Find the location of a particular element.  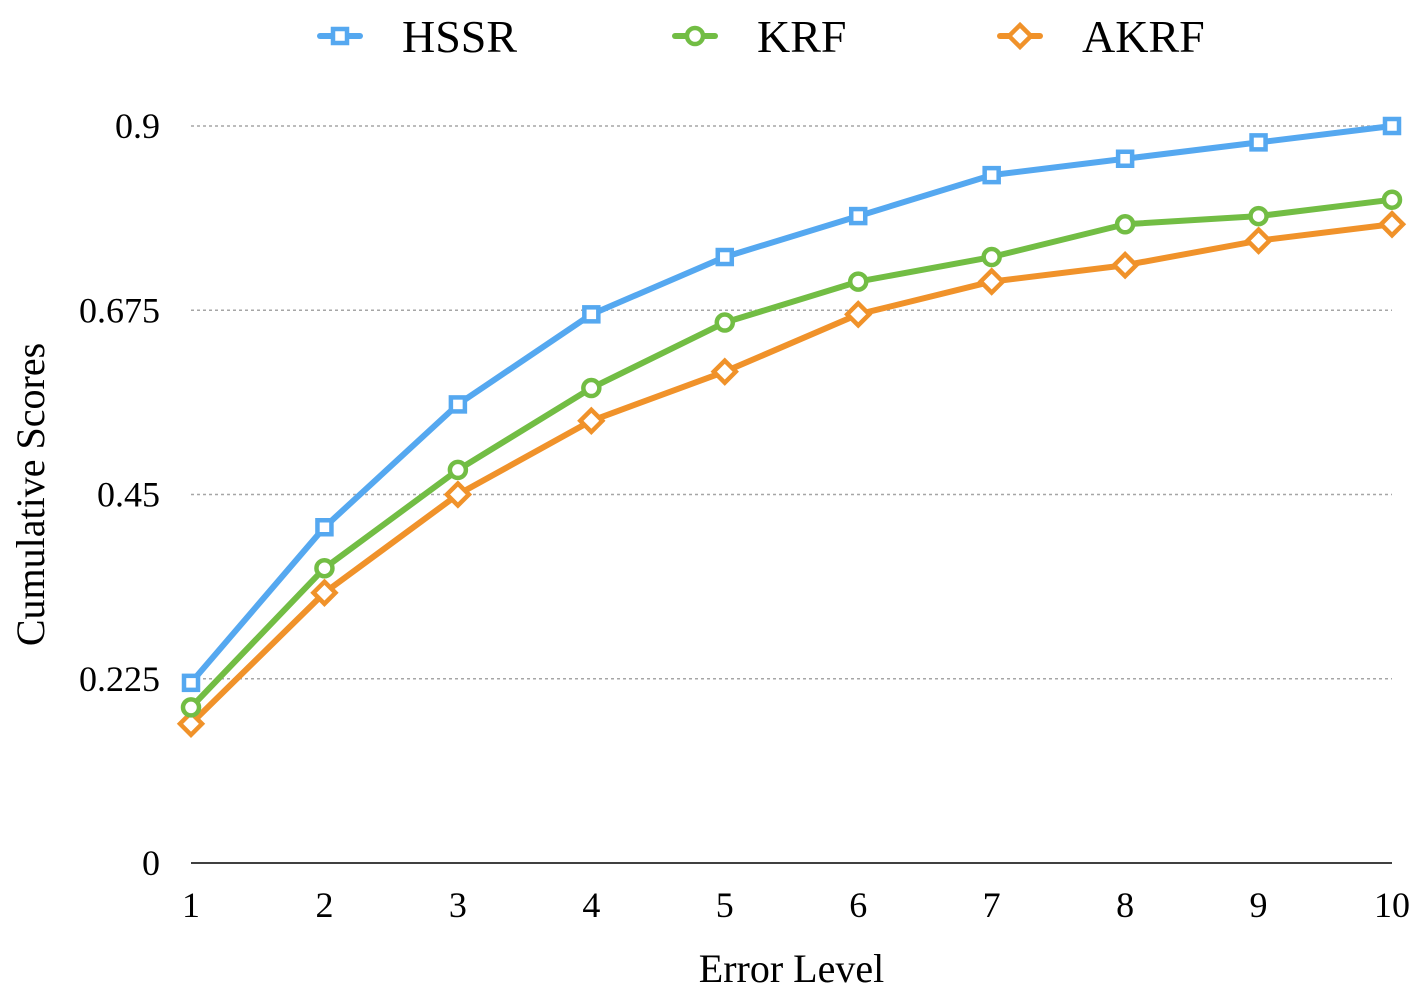

legend-label: AKRF is located at coordinates (1143, 36).